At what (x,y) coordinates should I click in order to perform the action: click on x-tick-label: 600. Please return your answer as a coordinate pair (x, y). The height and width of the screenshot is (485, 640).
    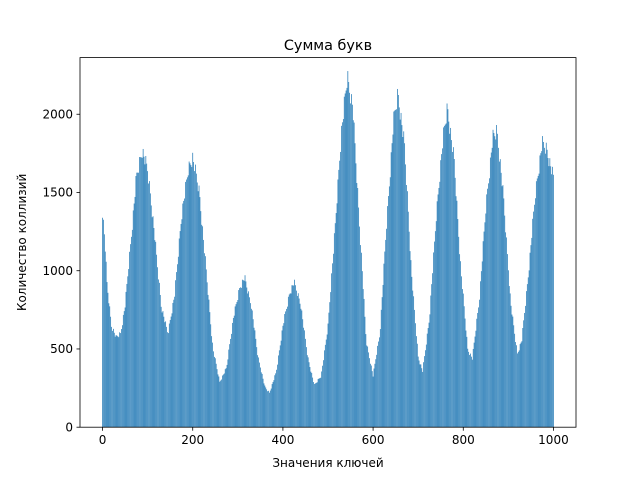
    Looking at the image, I should click on (373, 440).